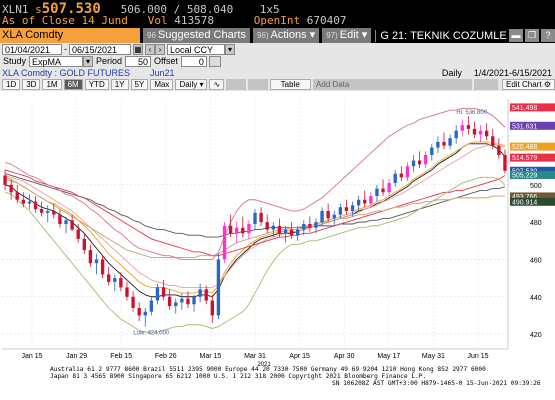  Describe the element at coordinates (214, 61) in the screenshot. I see `checkbox` at that location.